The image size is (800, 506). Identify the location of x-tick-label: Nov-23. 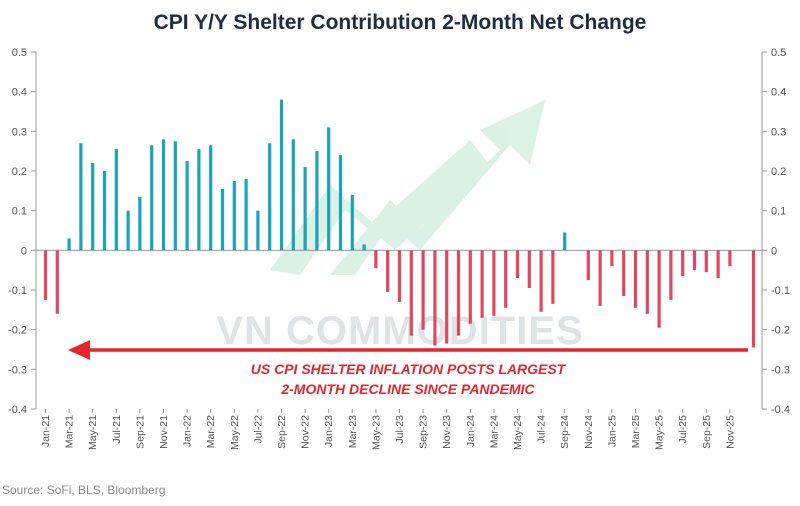
(447, 432).